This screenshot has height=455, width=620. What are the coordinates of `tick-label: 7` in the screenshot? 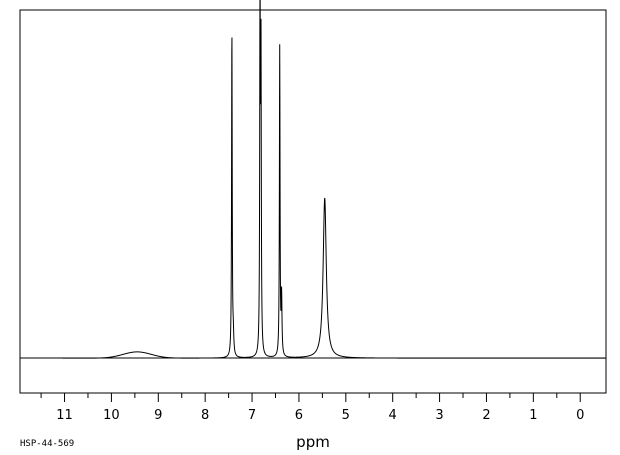 It's located at (252, 415).